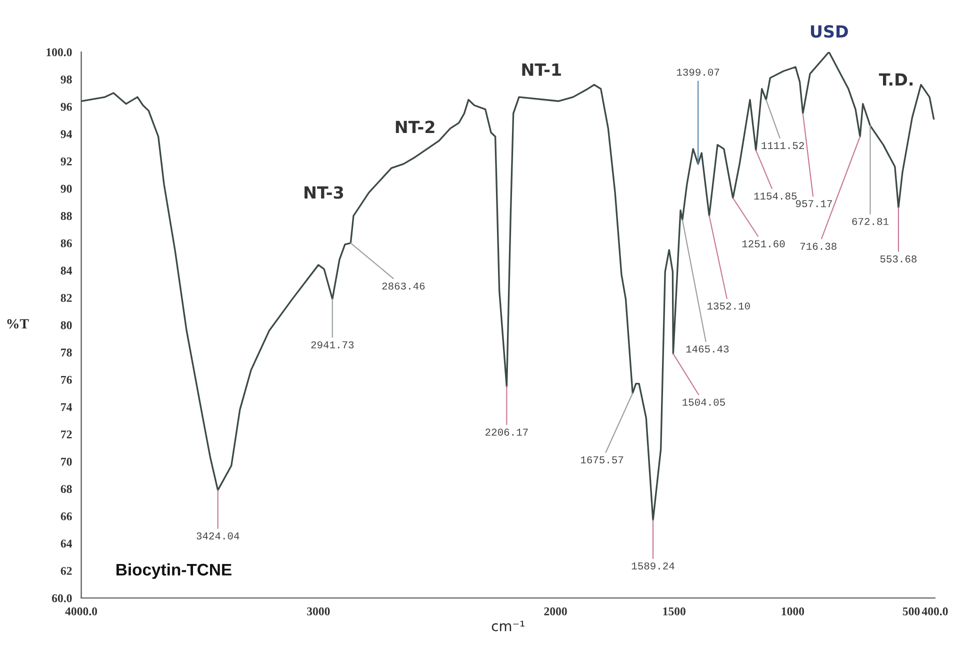 This screenshot has height=650, width=956. I want to click on annotation: 716.38, so click(818, 246).